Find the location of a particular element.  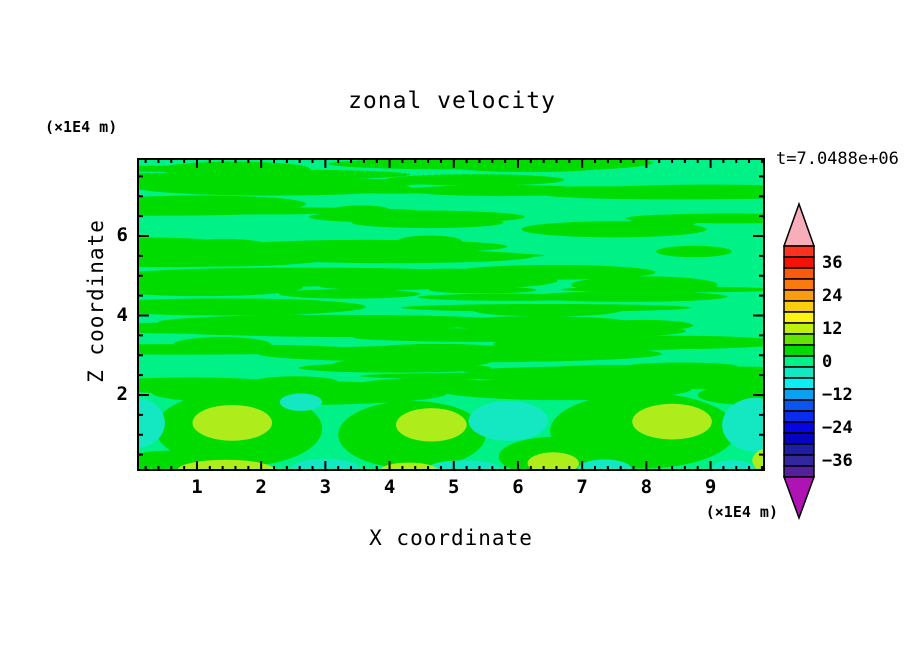

x-tick-label: 2 is located at coordinates (261, 487).